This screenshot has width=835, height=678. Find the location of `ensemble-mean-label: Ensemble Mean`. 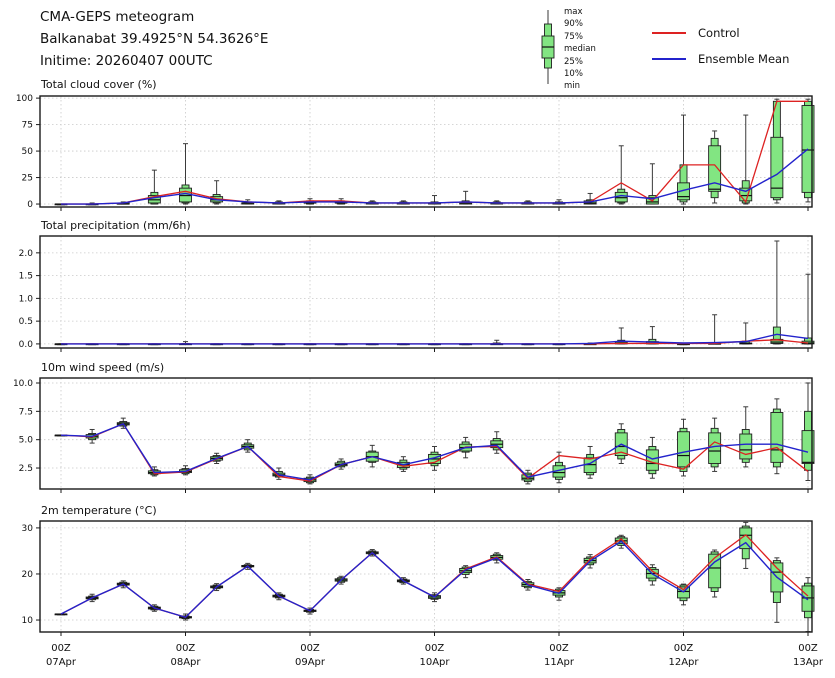

ensemble-mean-label: Ensemble Mean is located at coordinates (744, 59).